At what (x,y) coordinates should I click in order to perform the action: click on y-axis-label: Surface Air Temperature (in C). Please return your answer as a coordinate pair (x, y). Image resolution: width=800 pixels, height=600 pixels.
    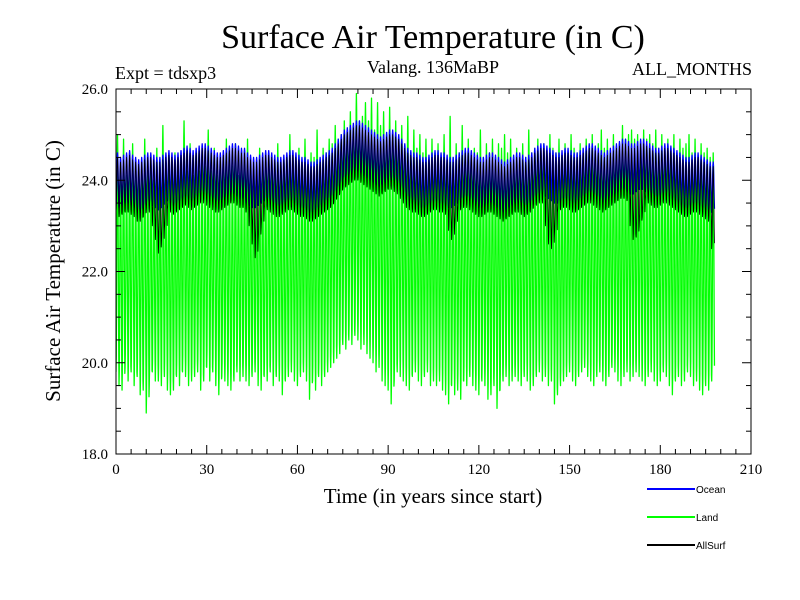
    Looking at the image, I should click on (53, 271).